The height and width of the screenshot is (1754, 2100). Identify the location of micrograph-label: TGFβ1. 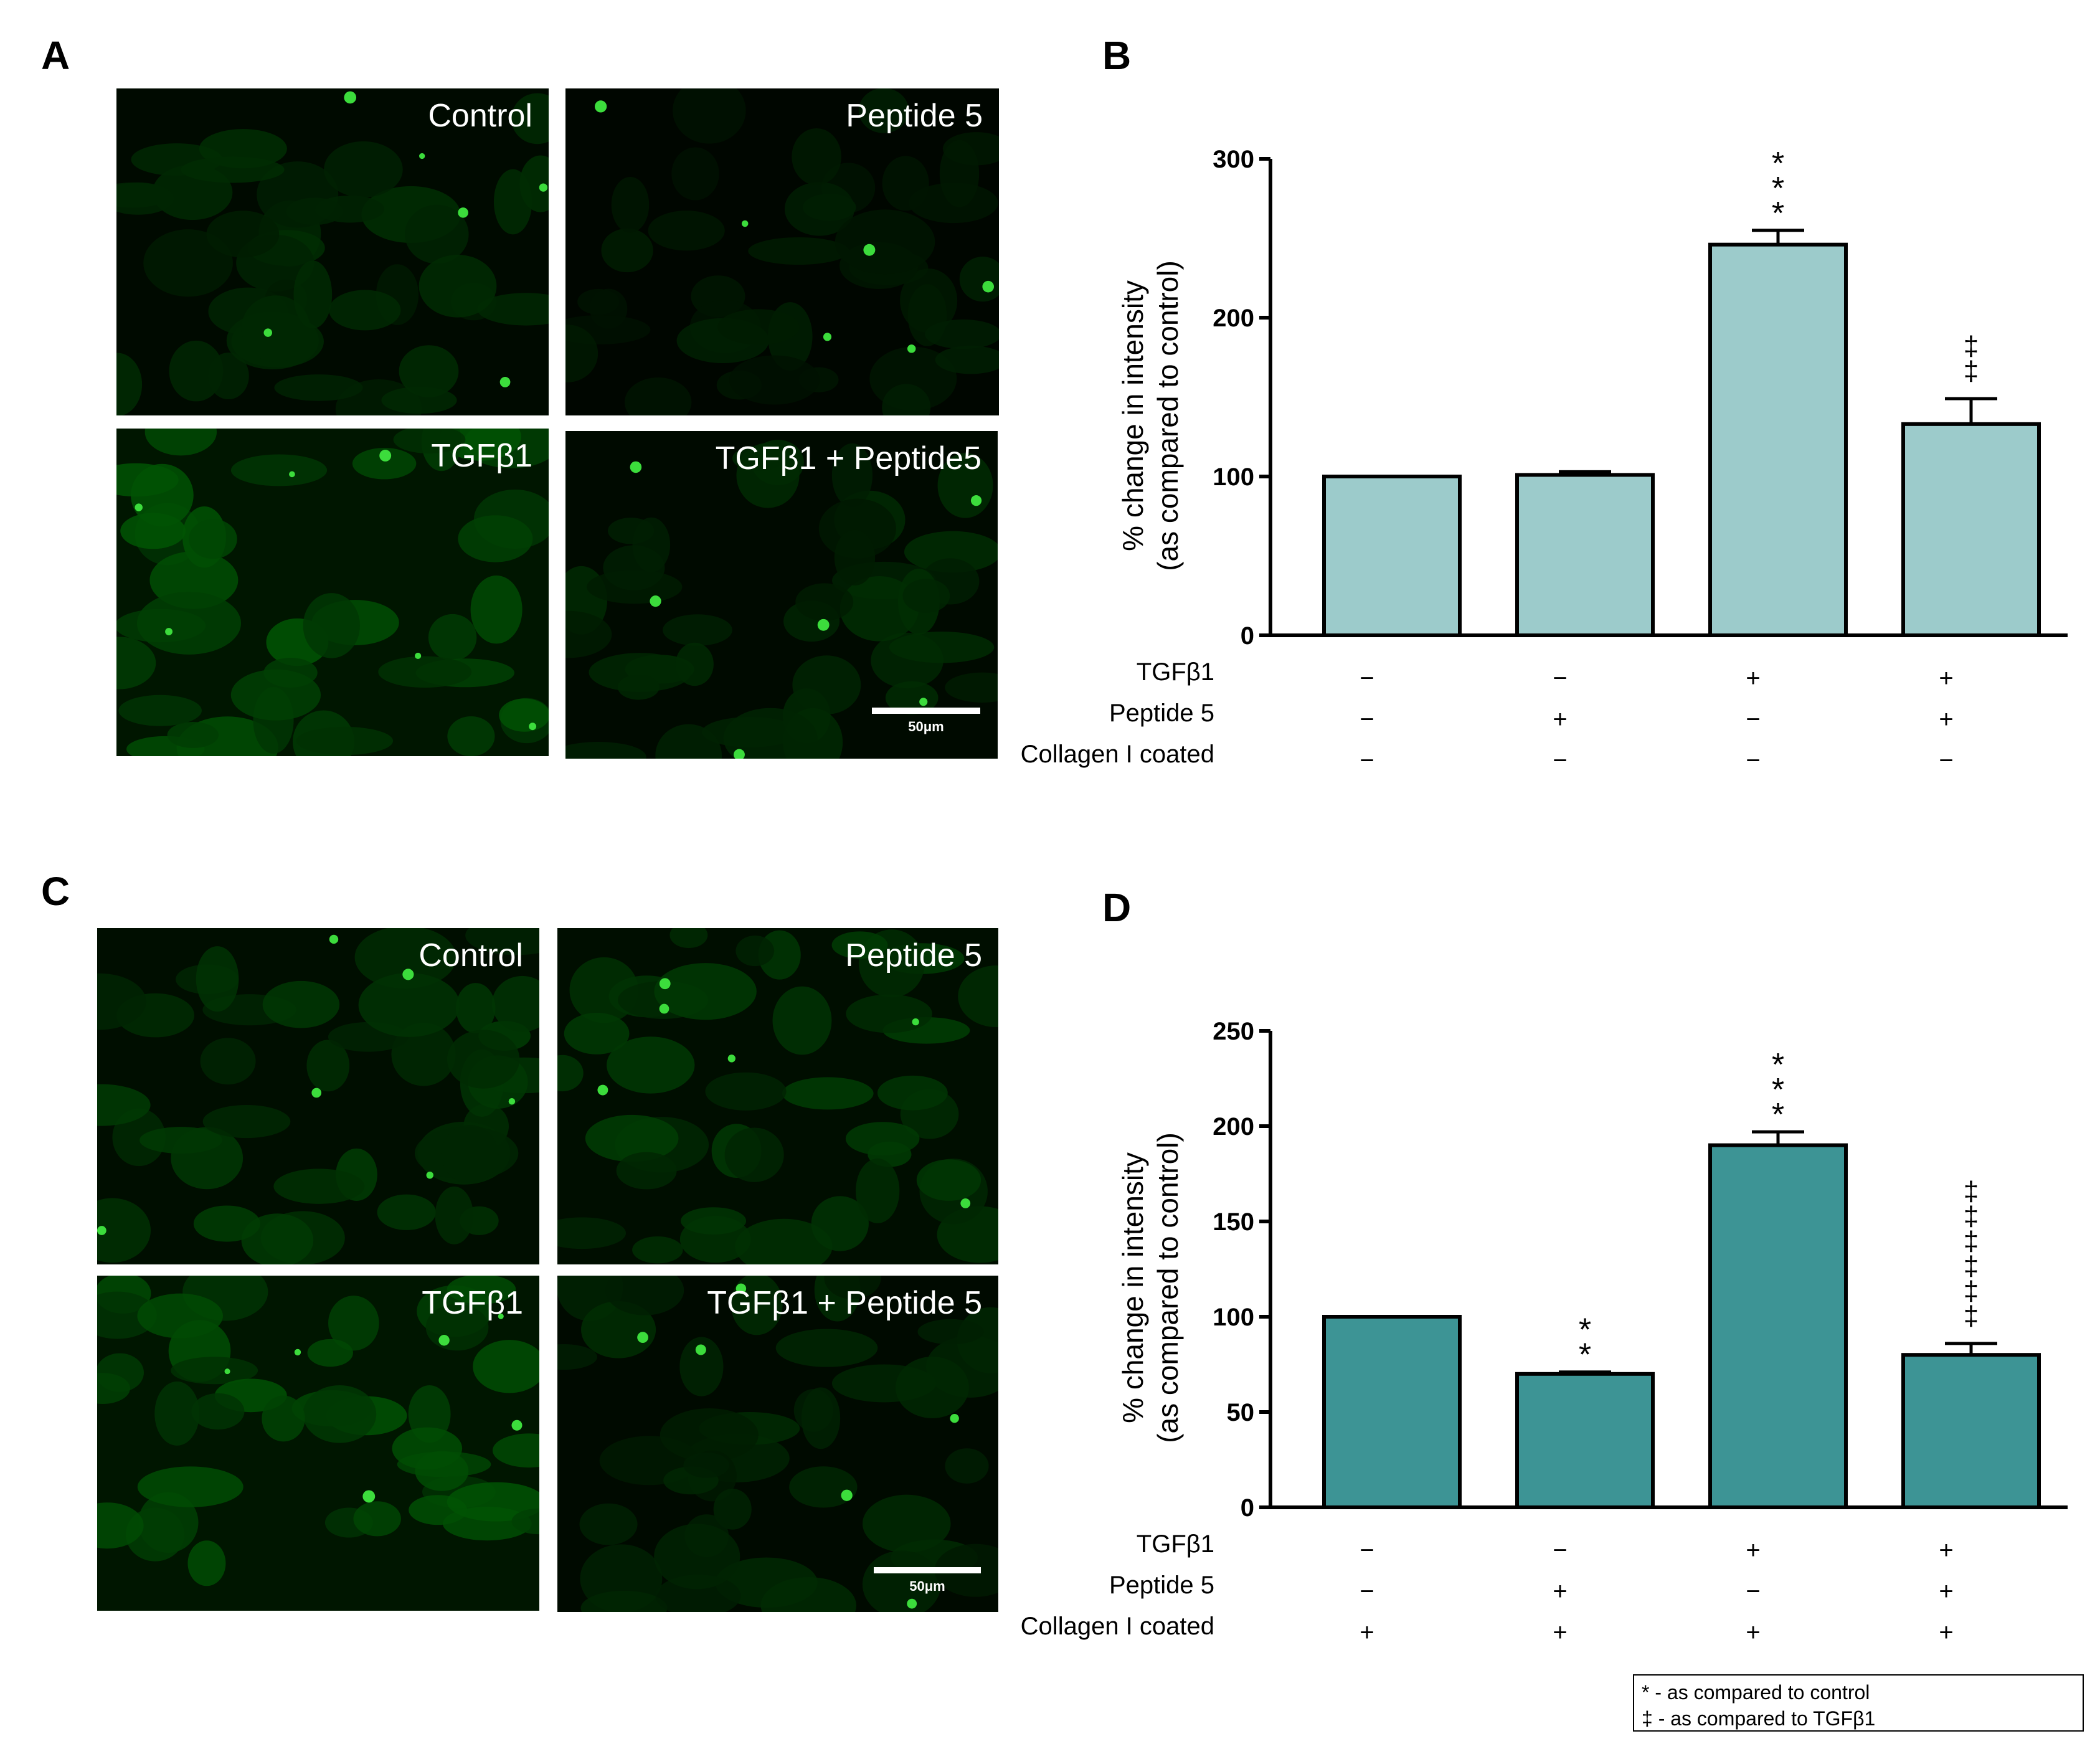
(472, 1303).